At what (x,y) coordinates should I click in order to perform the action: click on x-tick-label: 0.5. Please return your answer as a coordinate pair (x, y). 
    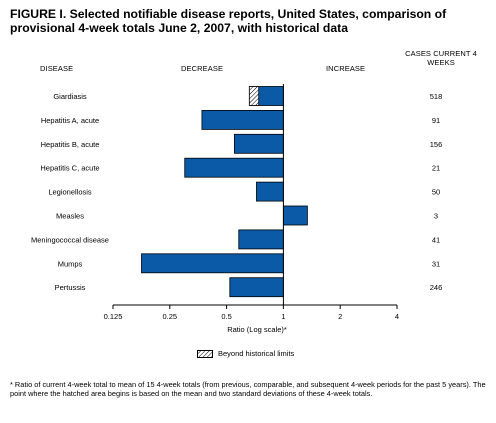
    Looking at the image, I should click on (226, 316).